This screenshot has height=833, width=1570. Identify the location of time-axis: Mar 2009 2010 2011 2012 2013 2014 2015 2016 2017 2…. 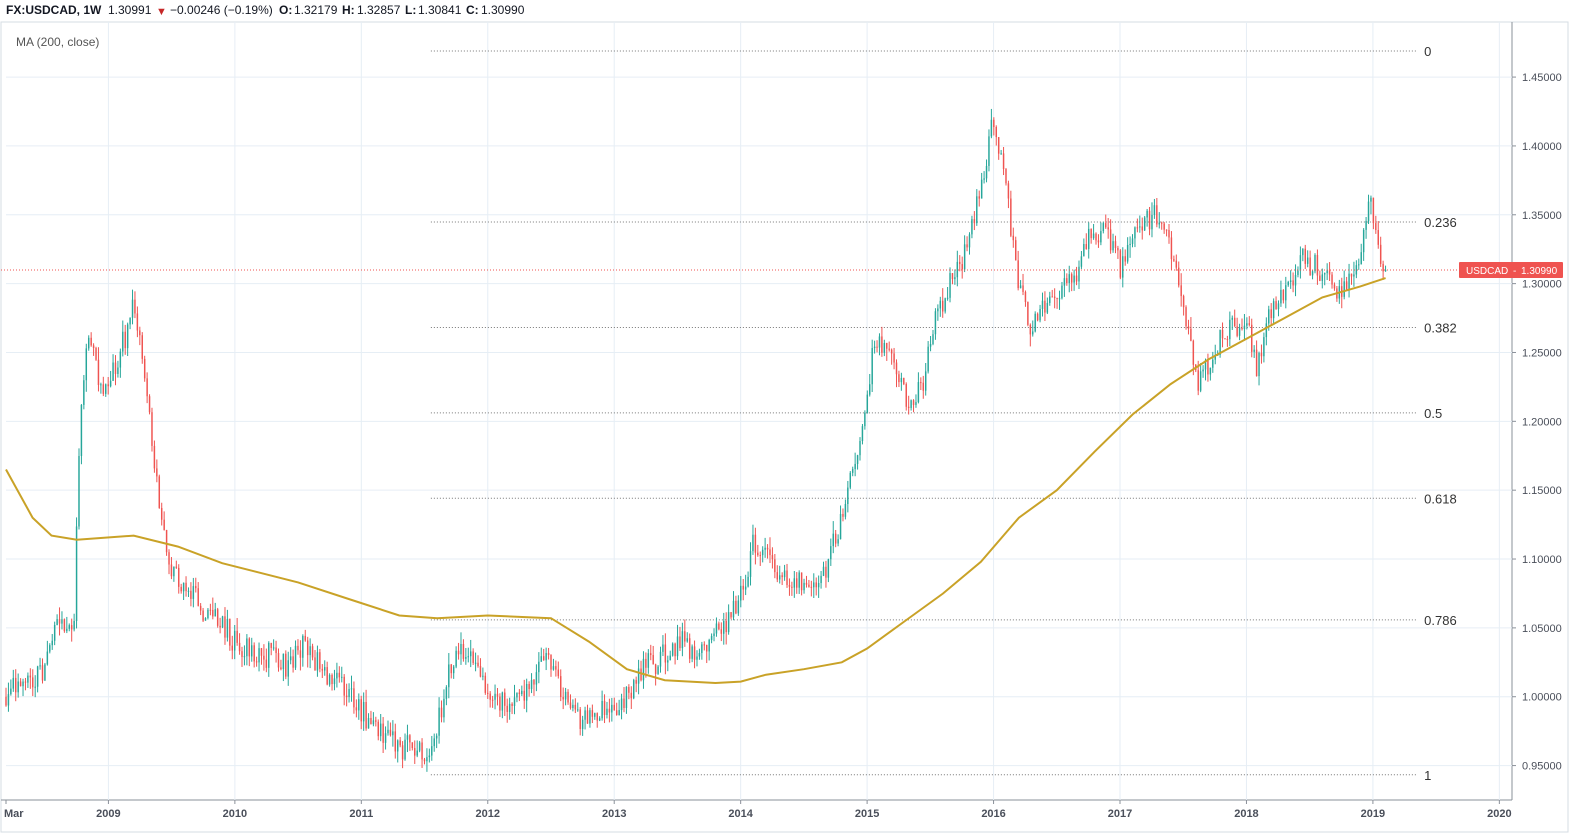
(758, 810).